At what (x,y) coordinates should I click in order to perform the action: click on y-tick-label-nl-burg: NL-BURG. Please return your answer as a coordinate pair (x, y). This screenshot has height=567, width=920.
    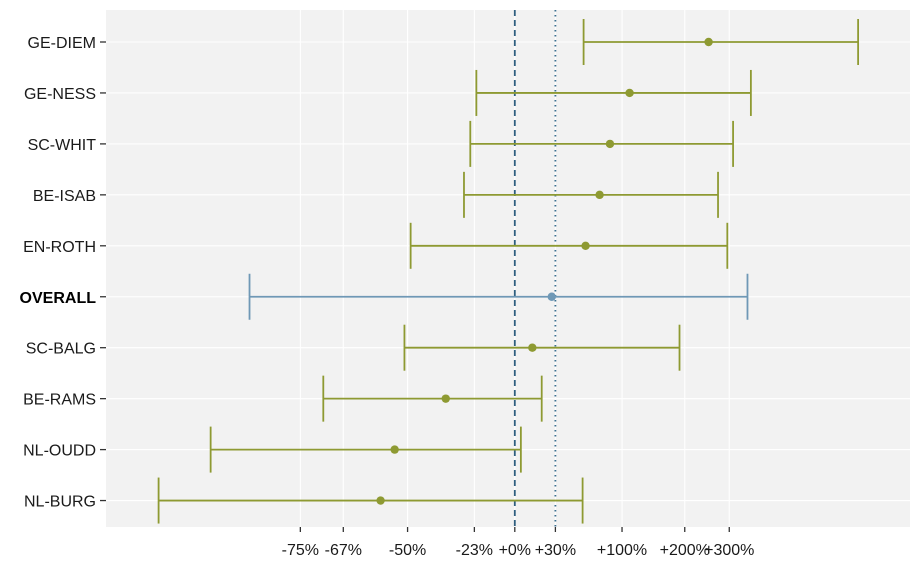
    Looking at the image, I should click on (60, 502).